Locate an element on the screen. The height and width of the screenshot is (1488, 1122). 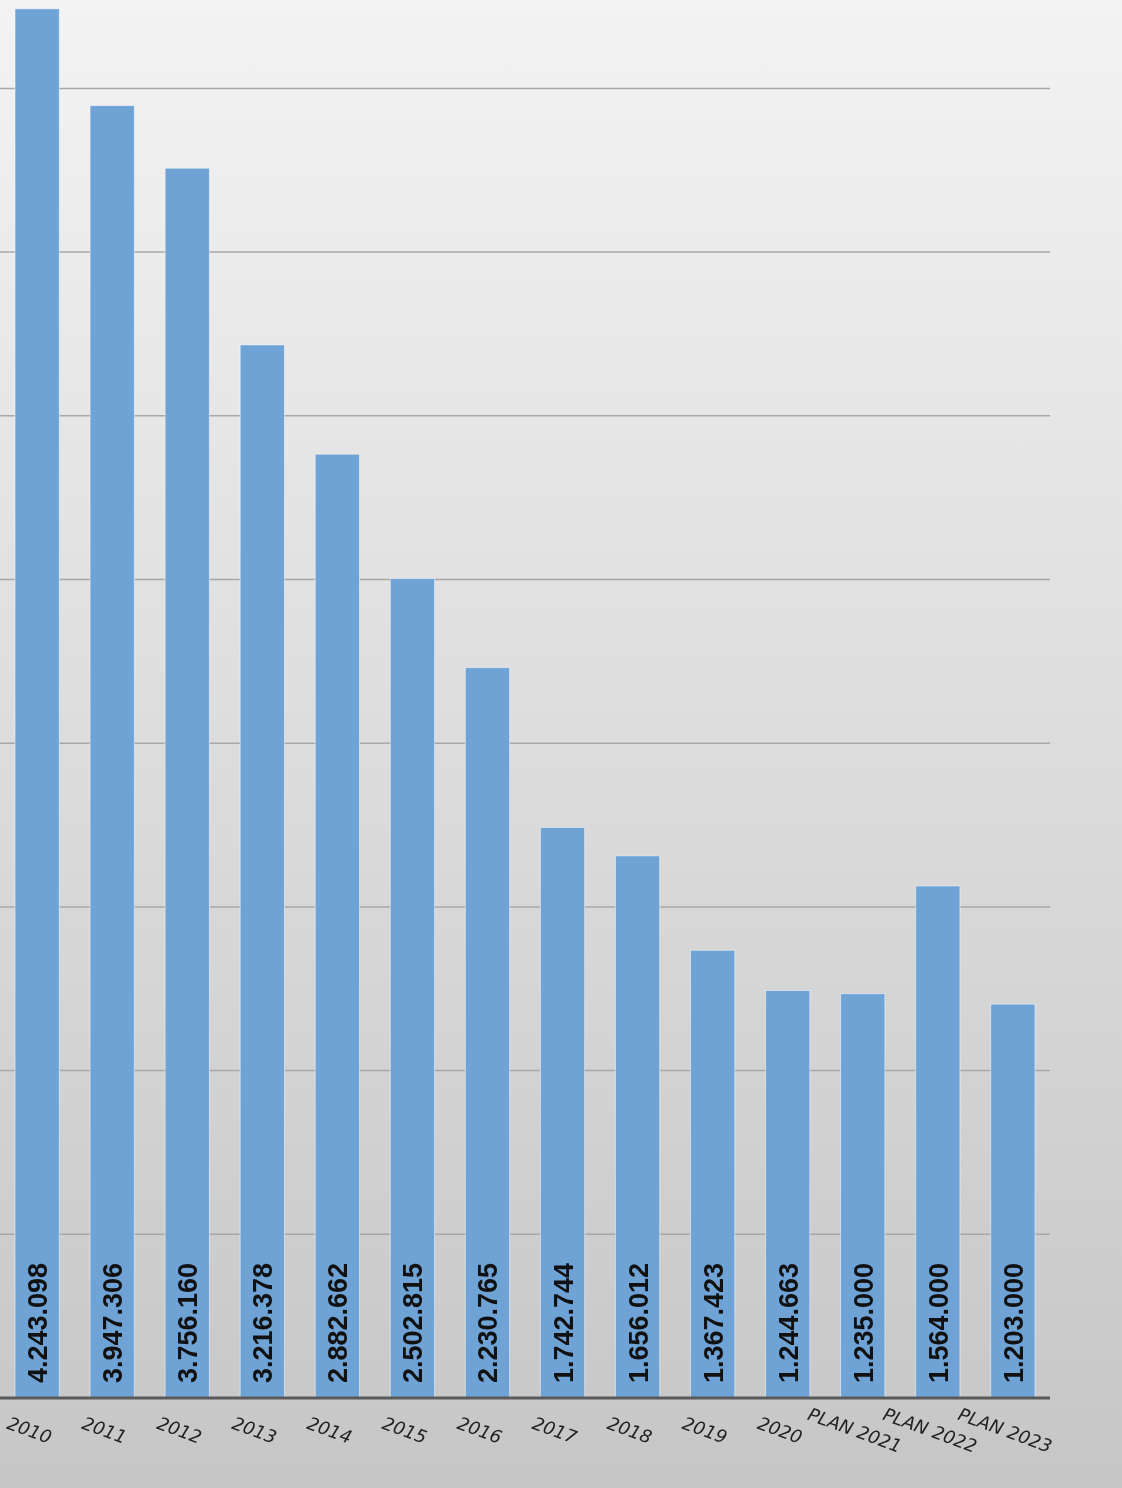
data-label: 1.203.000 is located at coordinates (1013, 1322).